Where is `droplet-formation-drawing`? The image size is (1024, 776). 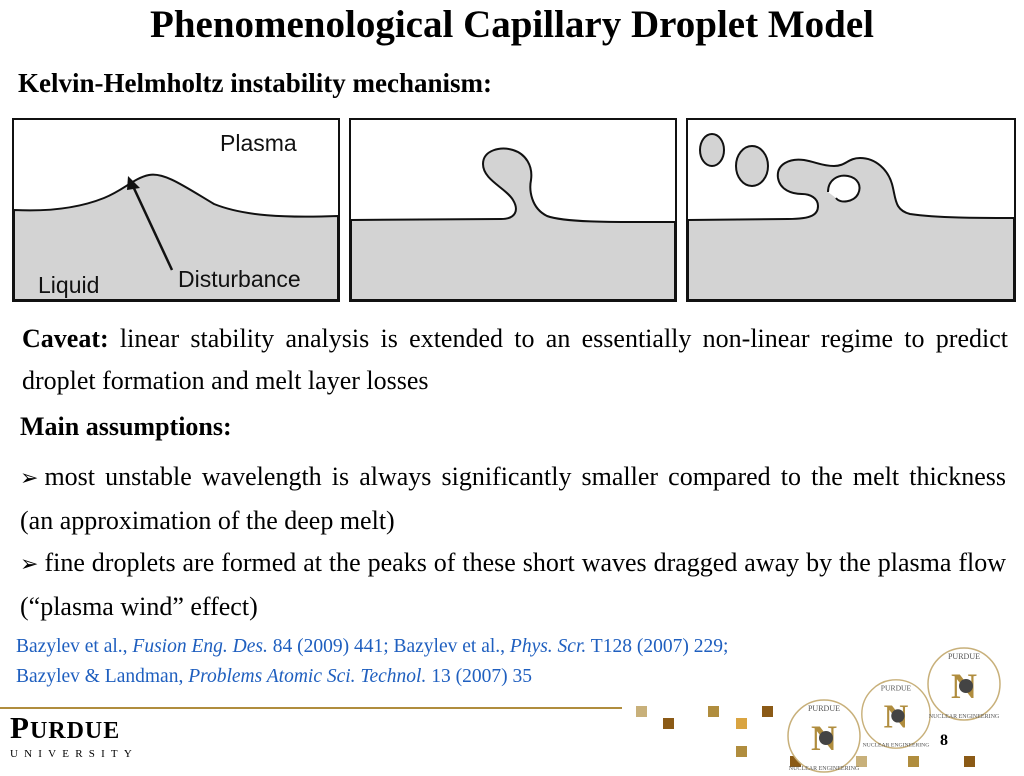
droplet-formation-drawing is located at coordinates (851, 216).